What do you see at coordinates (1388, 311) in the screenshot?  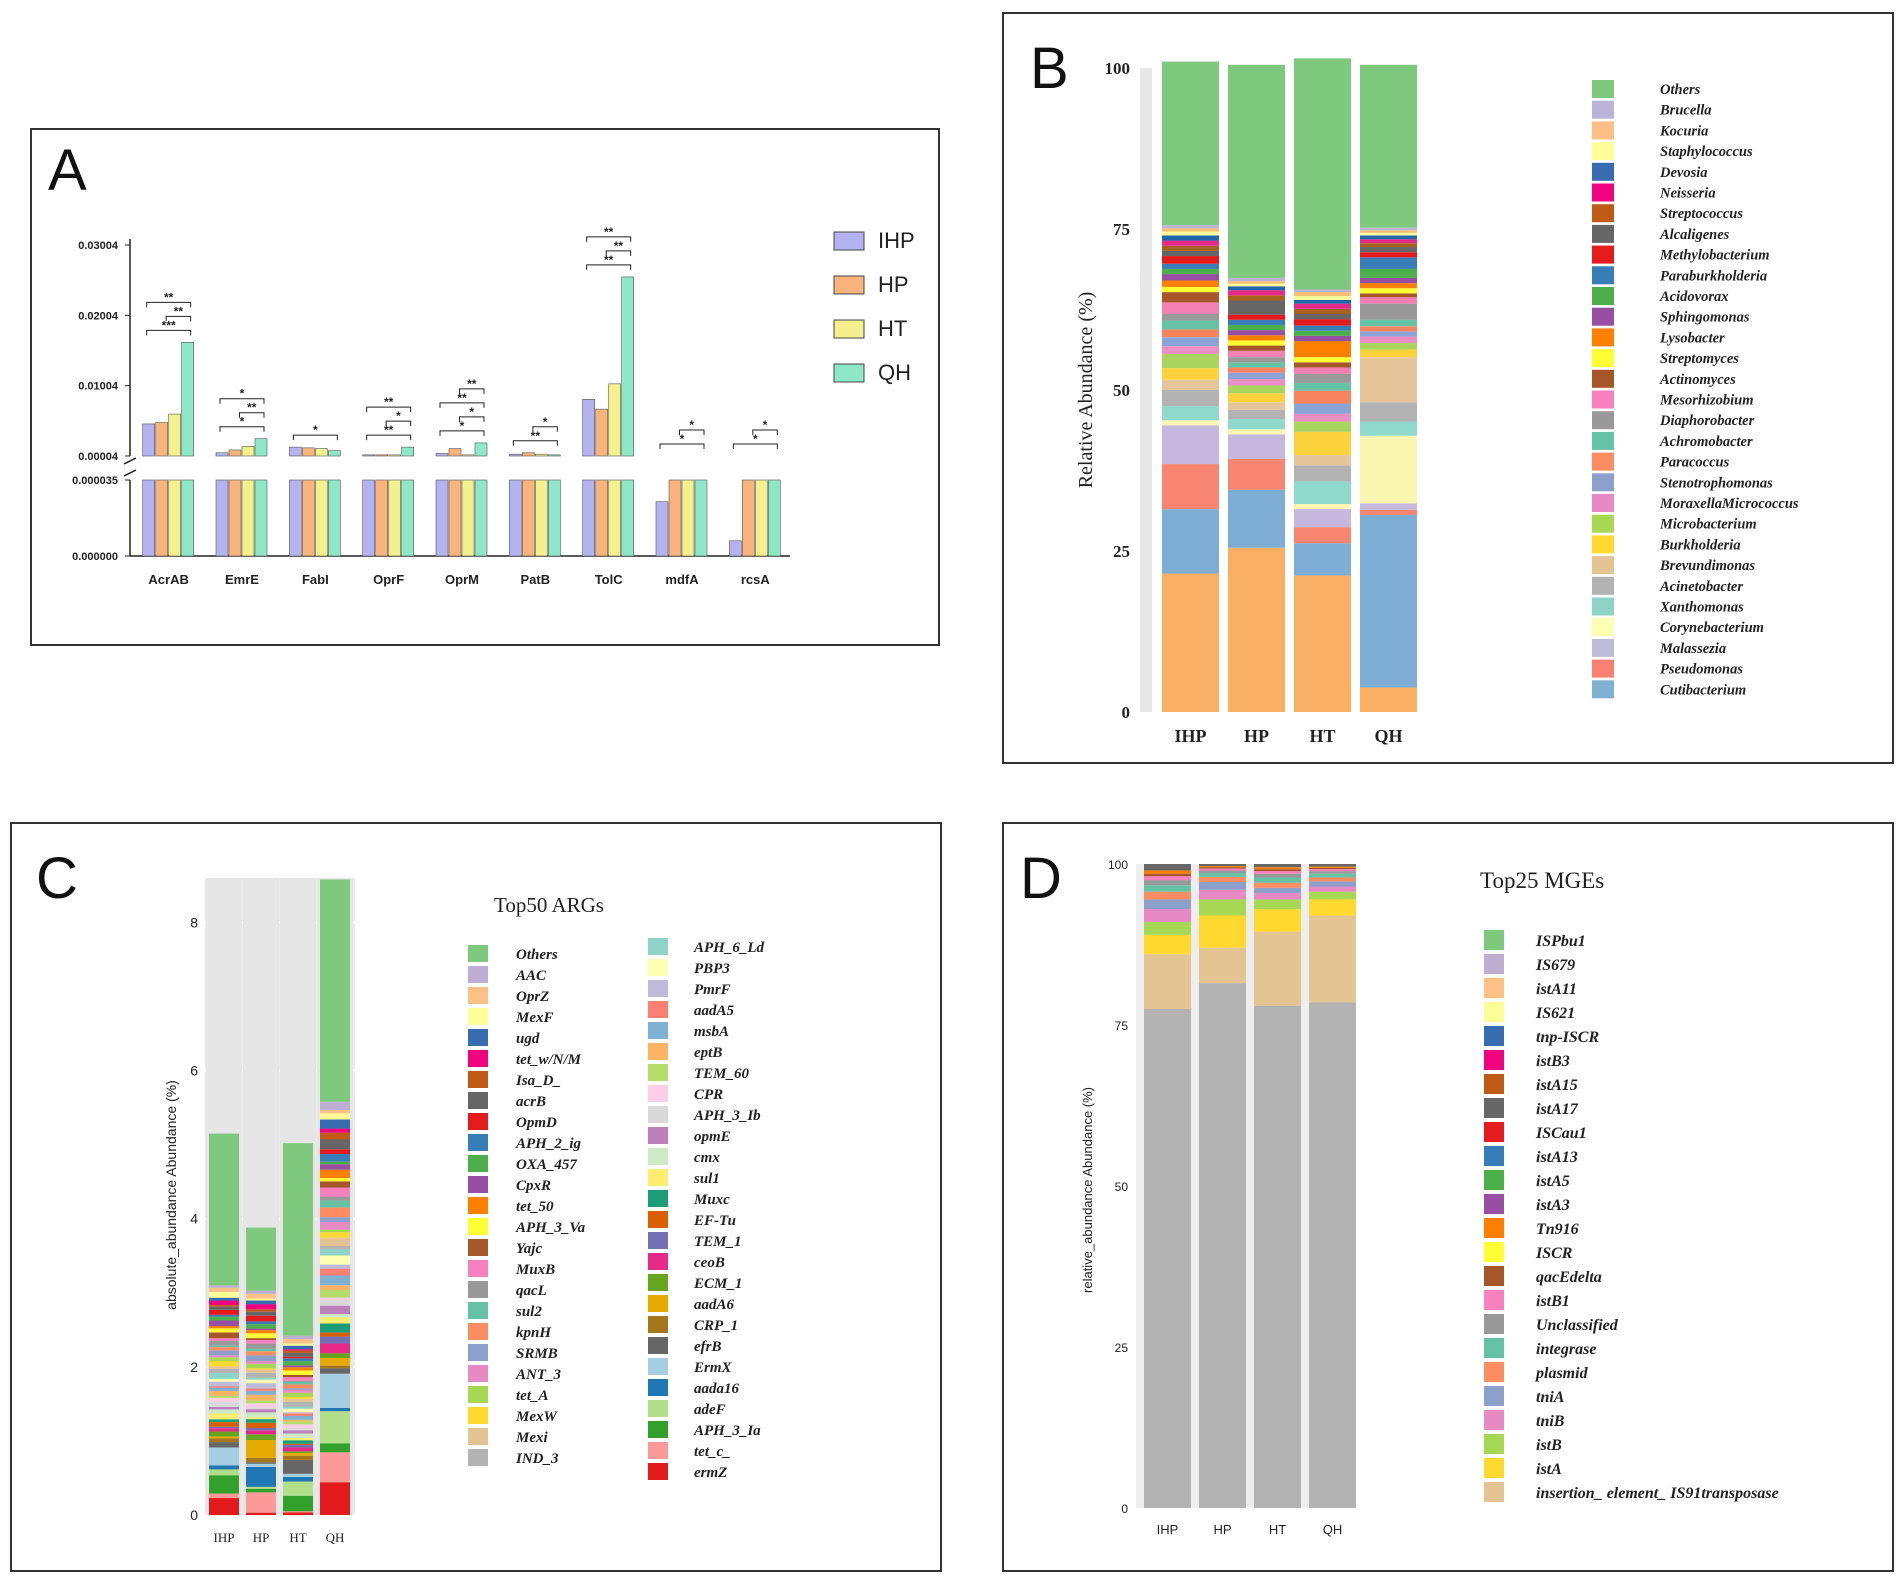 I see `segment-qh-mesorhizobium` at bounding box center [1388, 311].